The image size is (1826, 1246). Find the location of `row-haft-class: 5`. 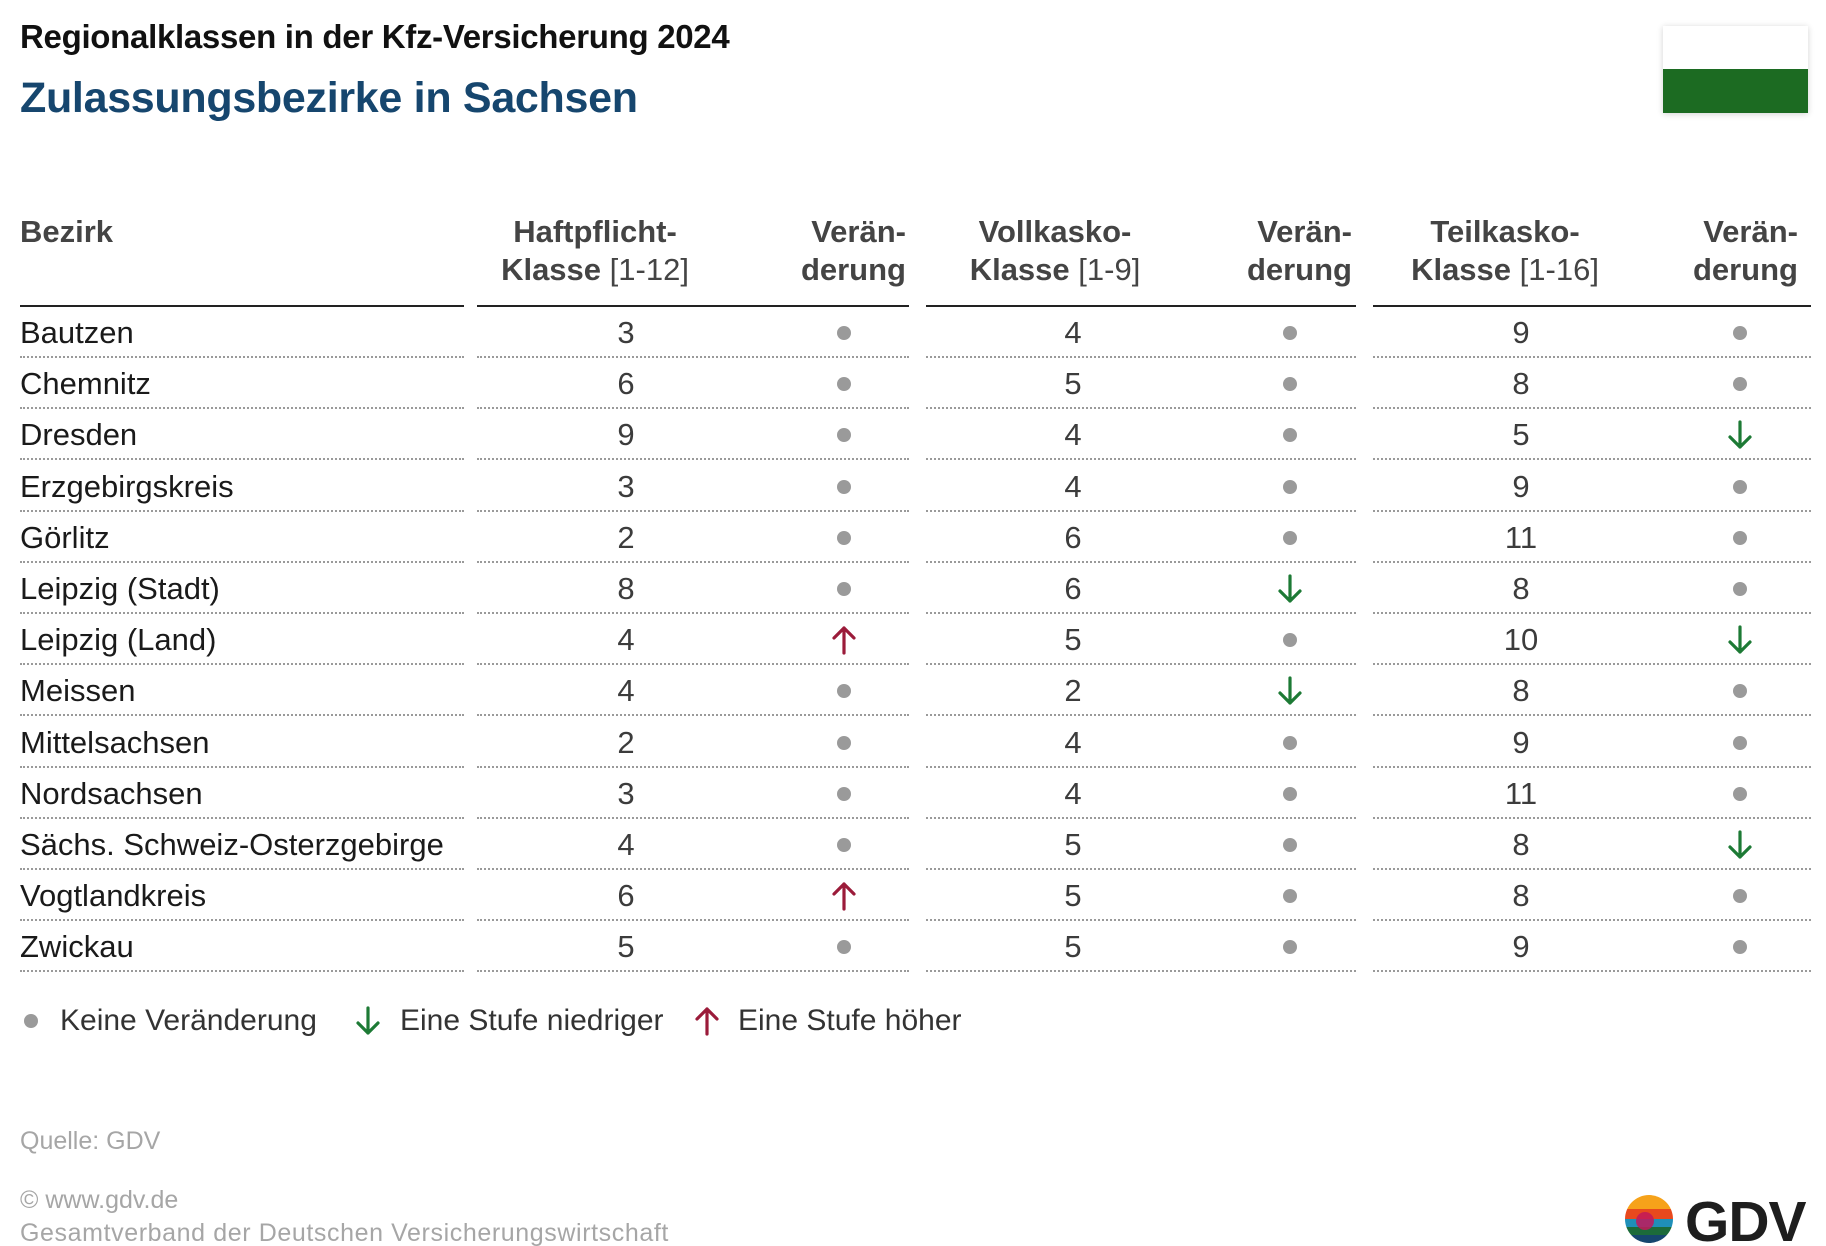

row-haft-class: 5 is located at coordinates (626, 947).